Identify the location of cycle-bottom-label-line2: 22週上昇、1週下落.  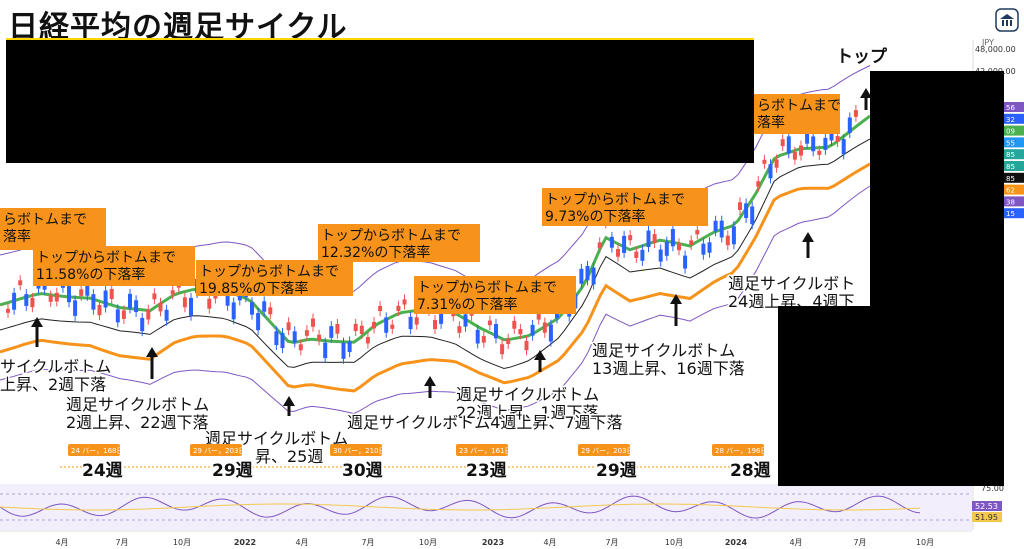
(527, 412).